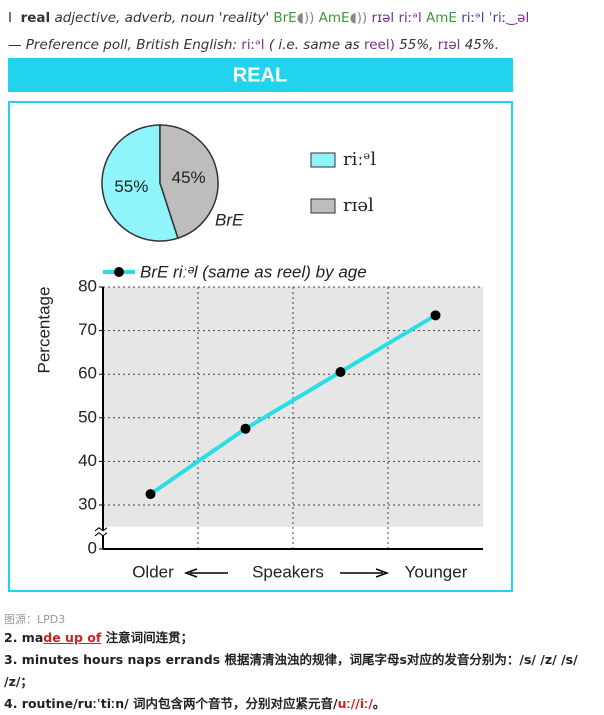 The image size is (604, 715). I want to click on break-gap, so click(102, 532).